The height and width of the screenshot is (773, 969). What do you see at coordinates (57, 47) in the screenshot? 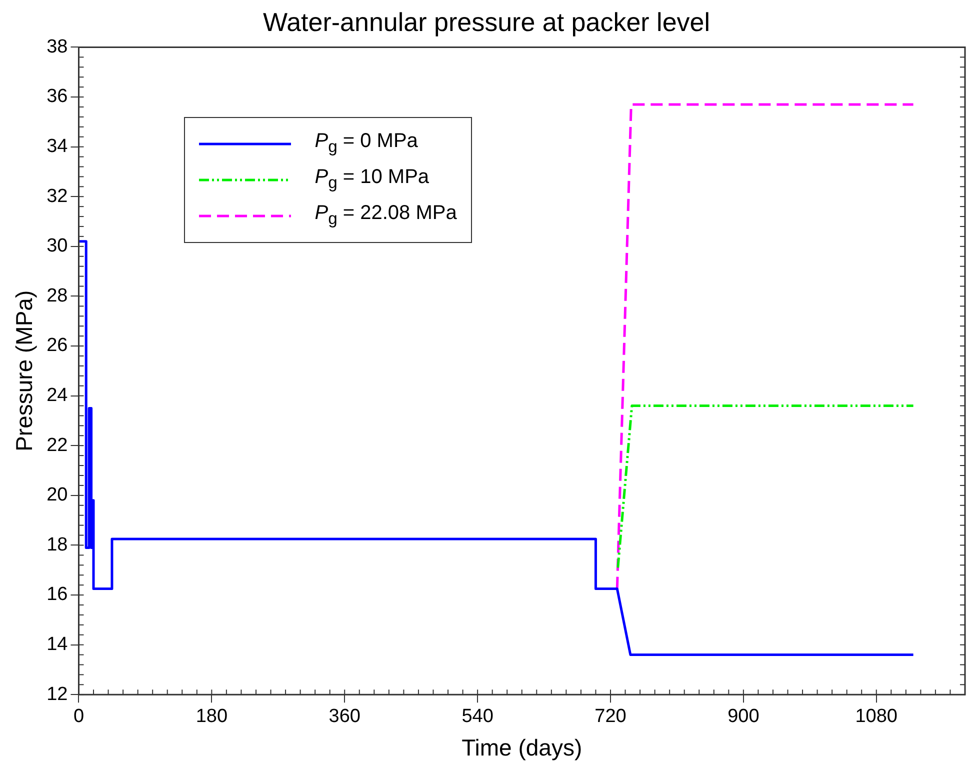
I see `y-tick-label: 38` at bounding box center [57, 47].